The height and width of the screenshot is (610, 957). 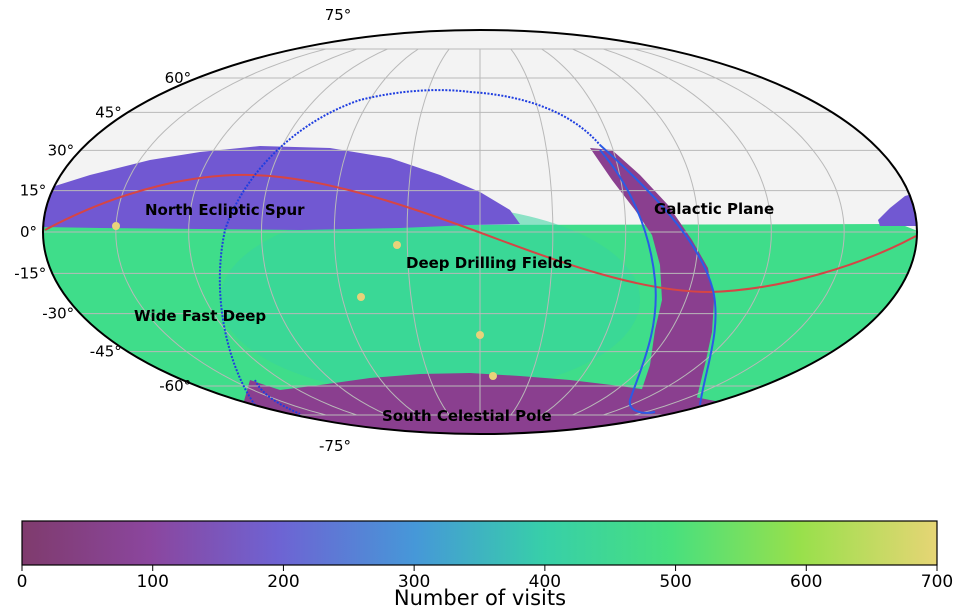 What do you see at coordinates (479, 543) in the screenshot?
I see `colorbar` at bounding box center [479, 543].